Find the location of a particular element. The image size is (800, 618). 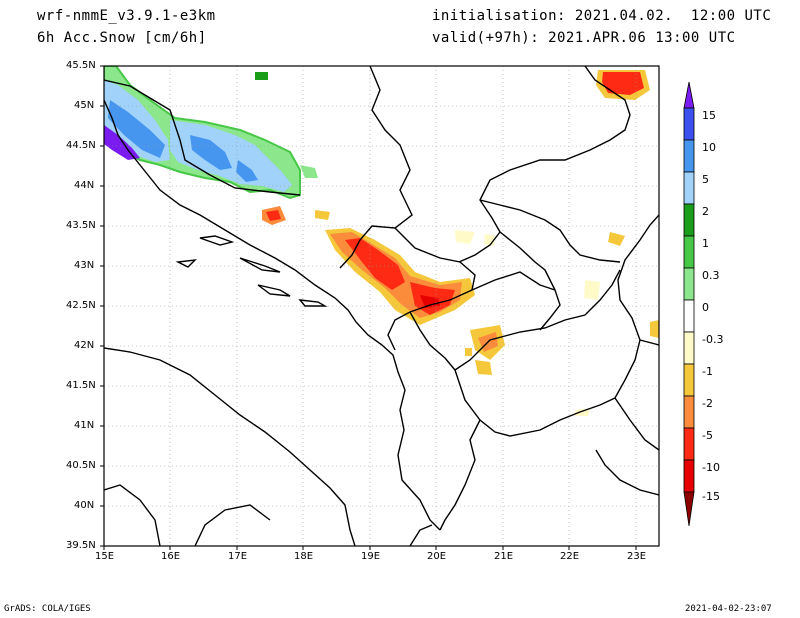

init-time: initialisation: 2021.04.02. 12:00 UTC is located at coordinates (602, 16).